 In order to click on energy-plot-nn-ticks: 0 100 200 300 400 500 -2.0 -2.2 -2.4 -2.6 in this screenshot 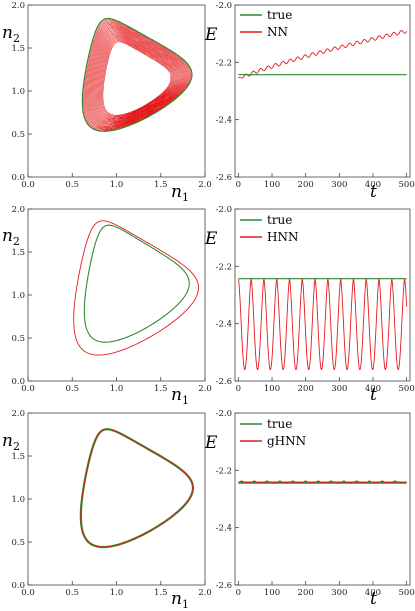, I will do `click(315, 95)`.